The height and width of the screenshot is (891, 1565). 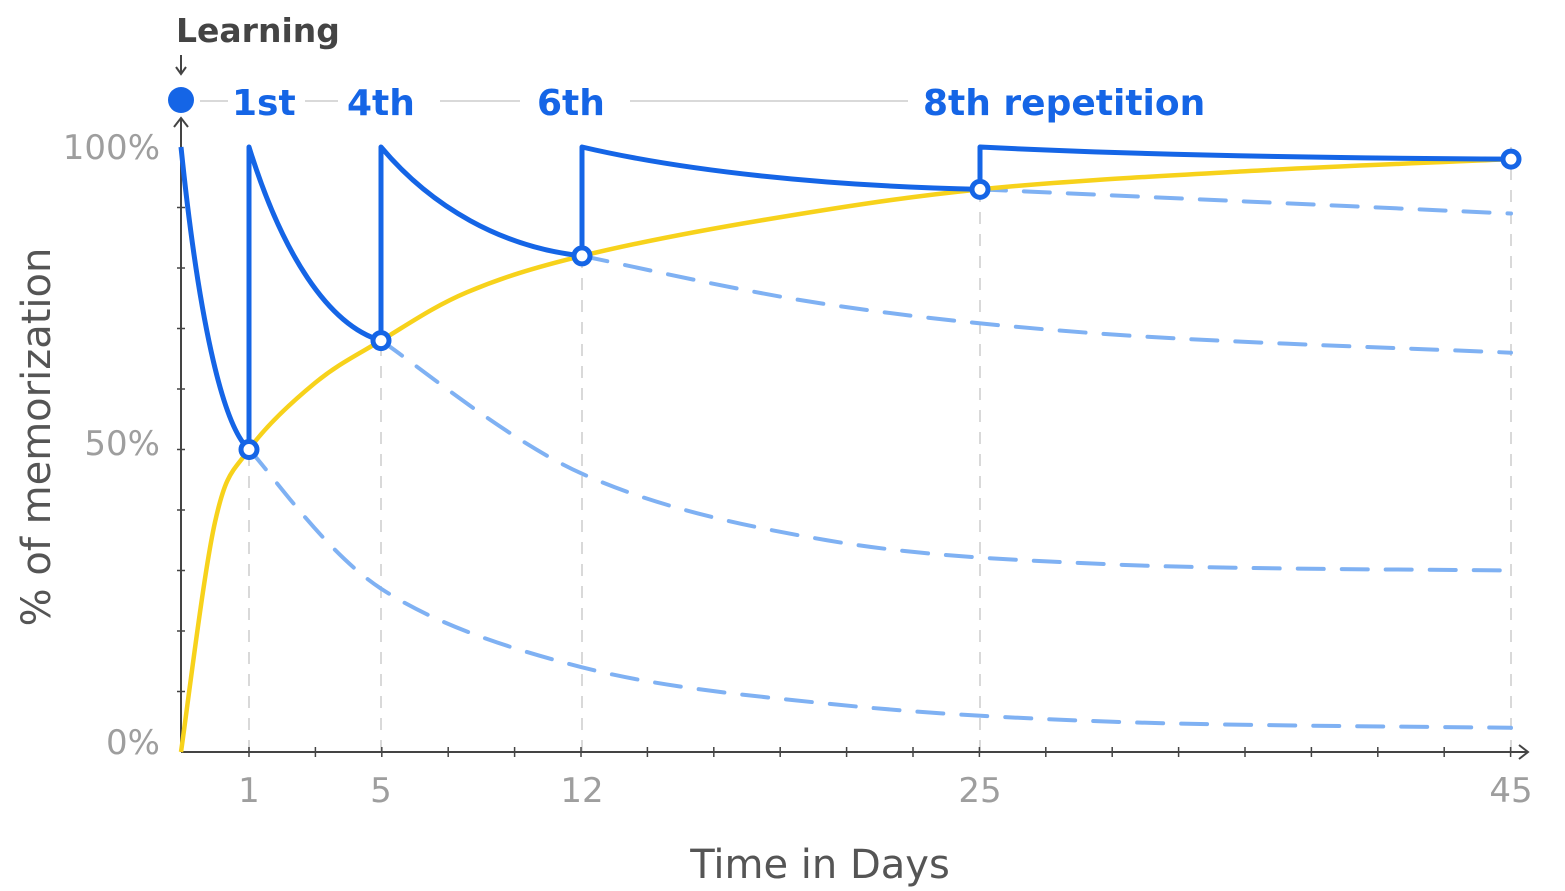 I want to click on x-tick-label-1: 1, so click(x=249, y=791).